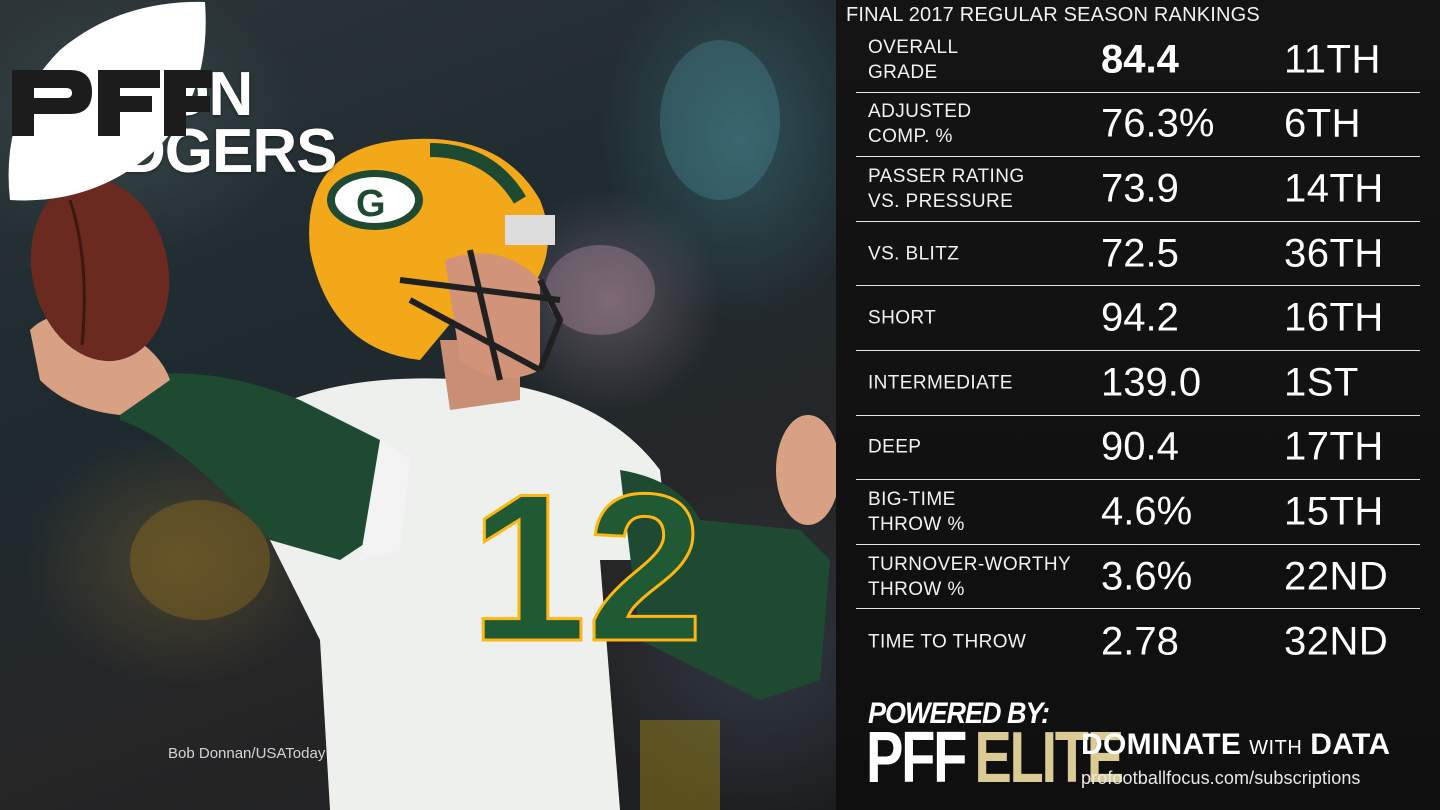  I want to click on stat-value: 90.4, so click(1140, 446).